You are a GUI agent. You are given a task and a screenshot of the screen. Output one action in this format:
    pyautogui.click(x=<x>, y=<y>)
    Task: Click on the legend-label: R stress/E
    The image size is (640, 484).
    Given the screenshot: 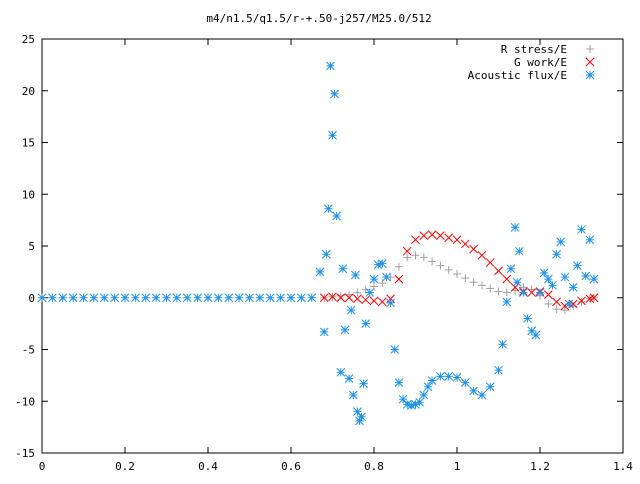 What is the action you would take?
    pyautogui.click(x=534, y=49)
    